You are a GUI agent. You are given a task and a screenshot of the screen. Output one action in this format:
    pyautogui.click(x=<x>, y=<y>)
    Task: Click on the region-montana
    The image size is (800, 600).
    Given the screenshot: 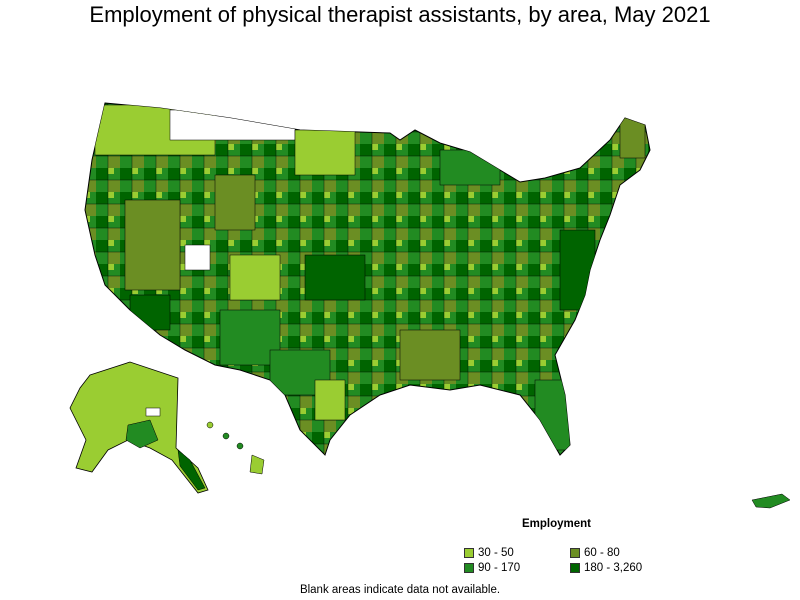 What is the action you would take?
    pyautogui.click(x=232, y=125)
    